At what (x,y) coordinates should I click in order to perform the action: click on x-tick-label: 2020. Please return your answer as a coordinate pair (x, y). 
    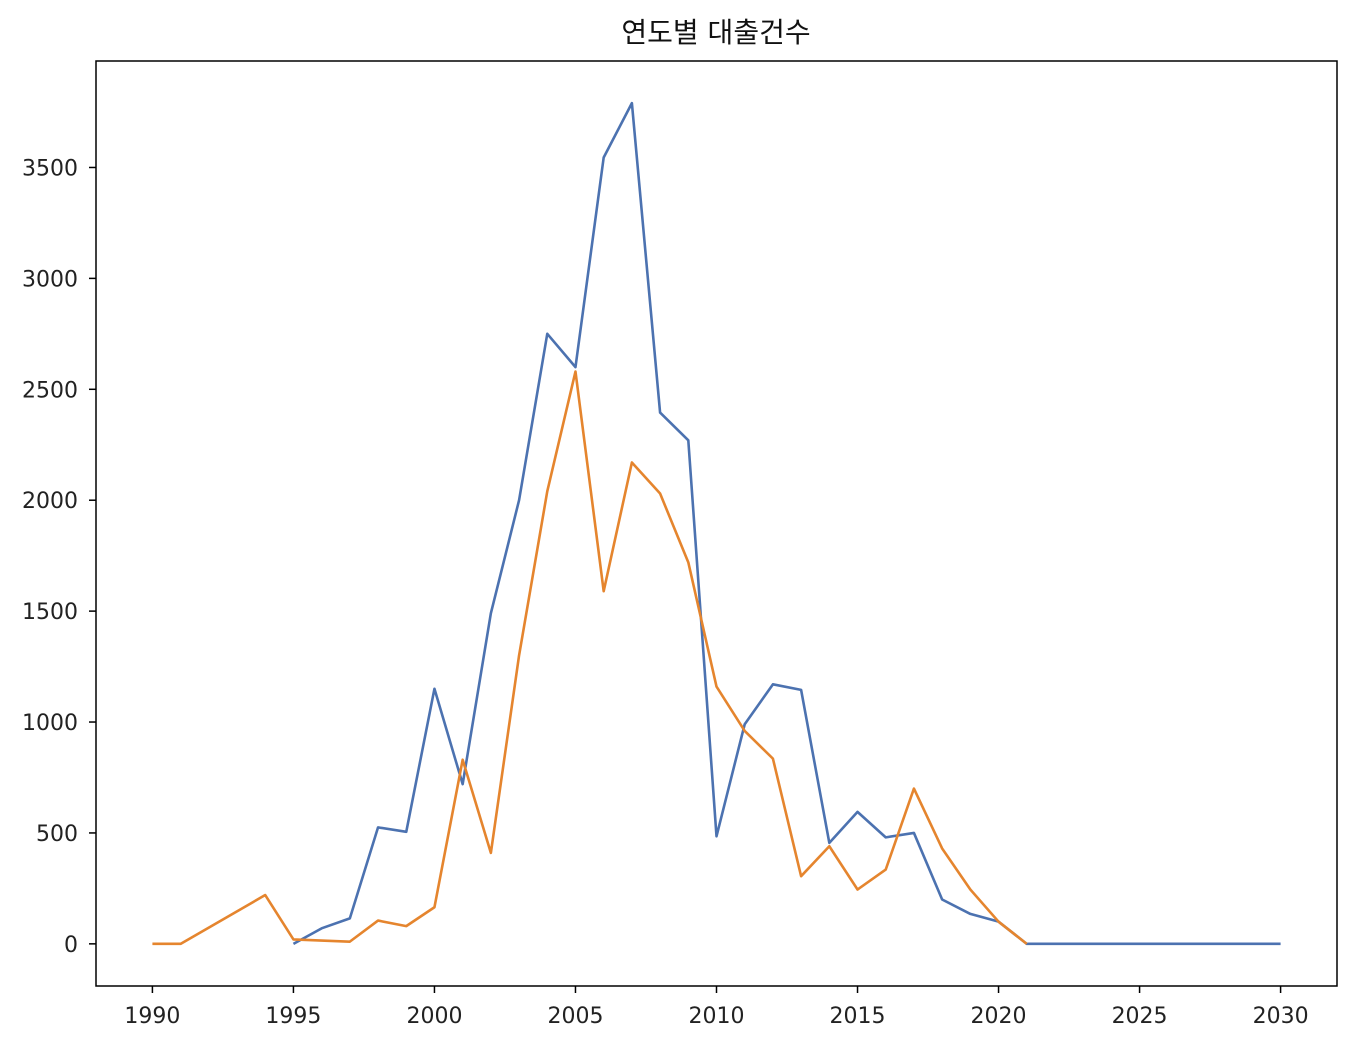
    Looking at the image, I should click on (999, 1016).